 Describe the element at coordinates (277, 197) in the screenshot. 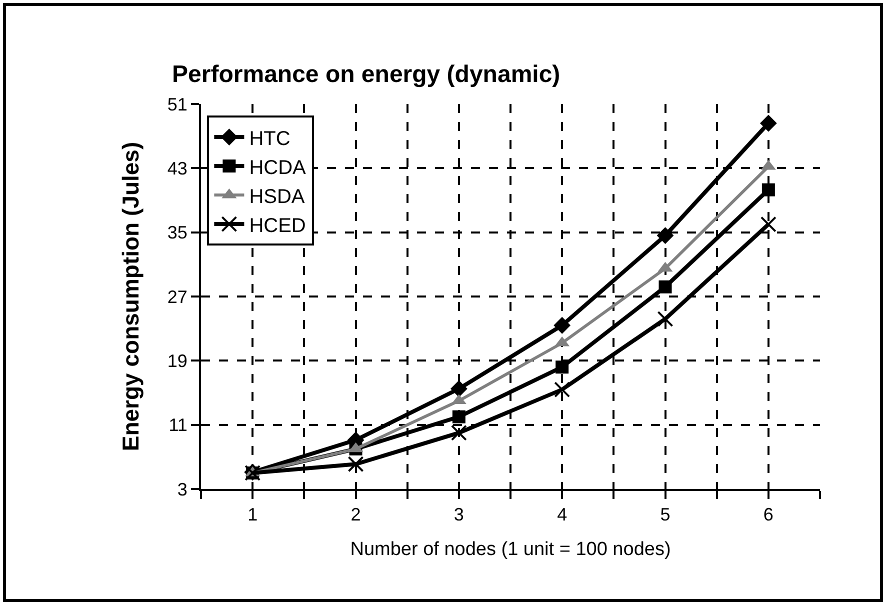

I see `legend-label: HSDA` at that location.